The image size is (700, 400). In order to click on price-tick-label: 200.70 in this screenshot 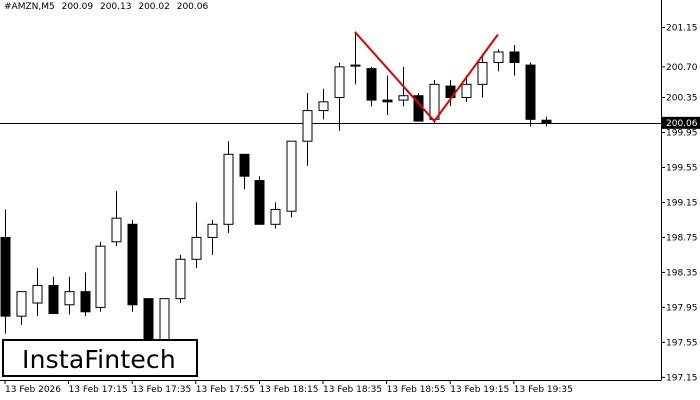, I will do `click(682, 68)`.